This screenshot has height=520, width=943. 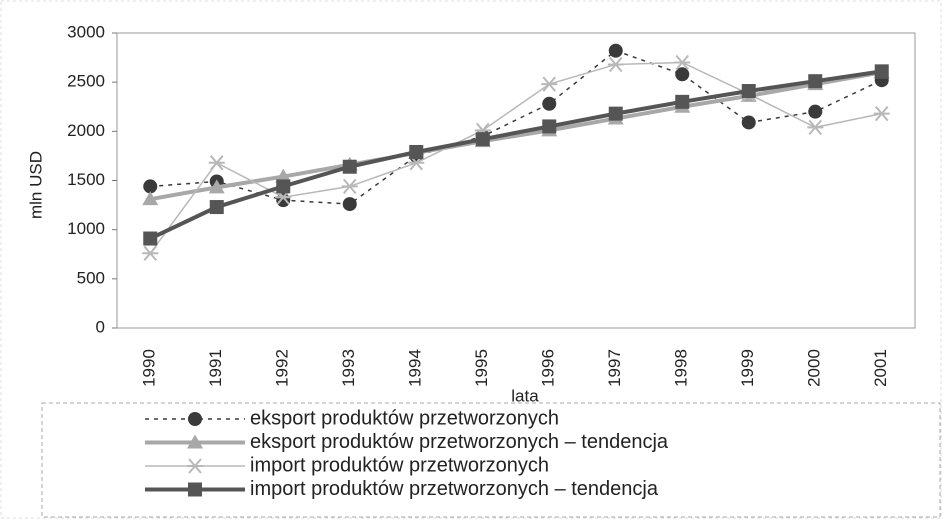 I want to click on legend-label: eksport produktów przetworzonych, so click(x=404, y=418).